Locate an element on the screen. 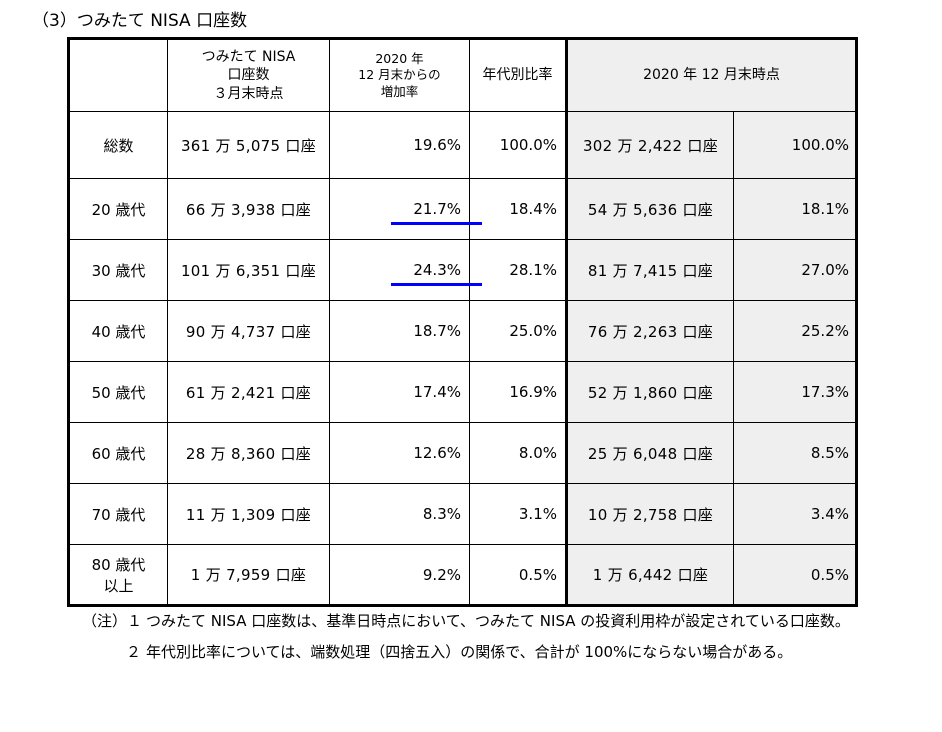 This screenshot has width=942, height=732. prev-age-ratio: 27.0% is located at coordinates (795, 270).